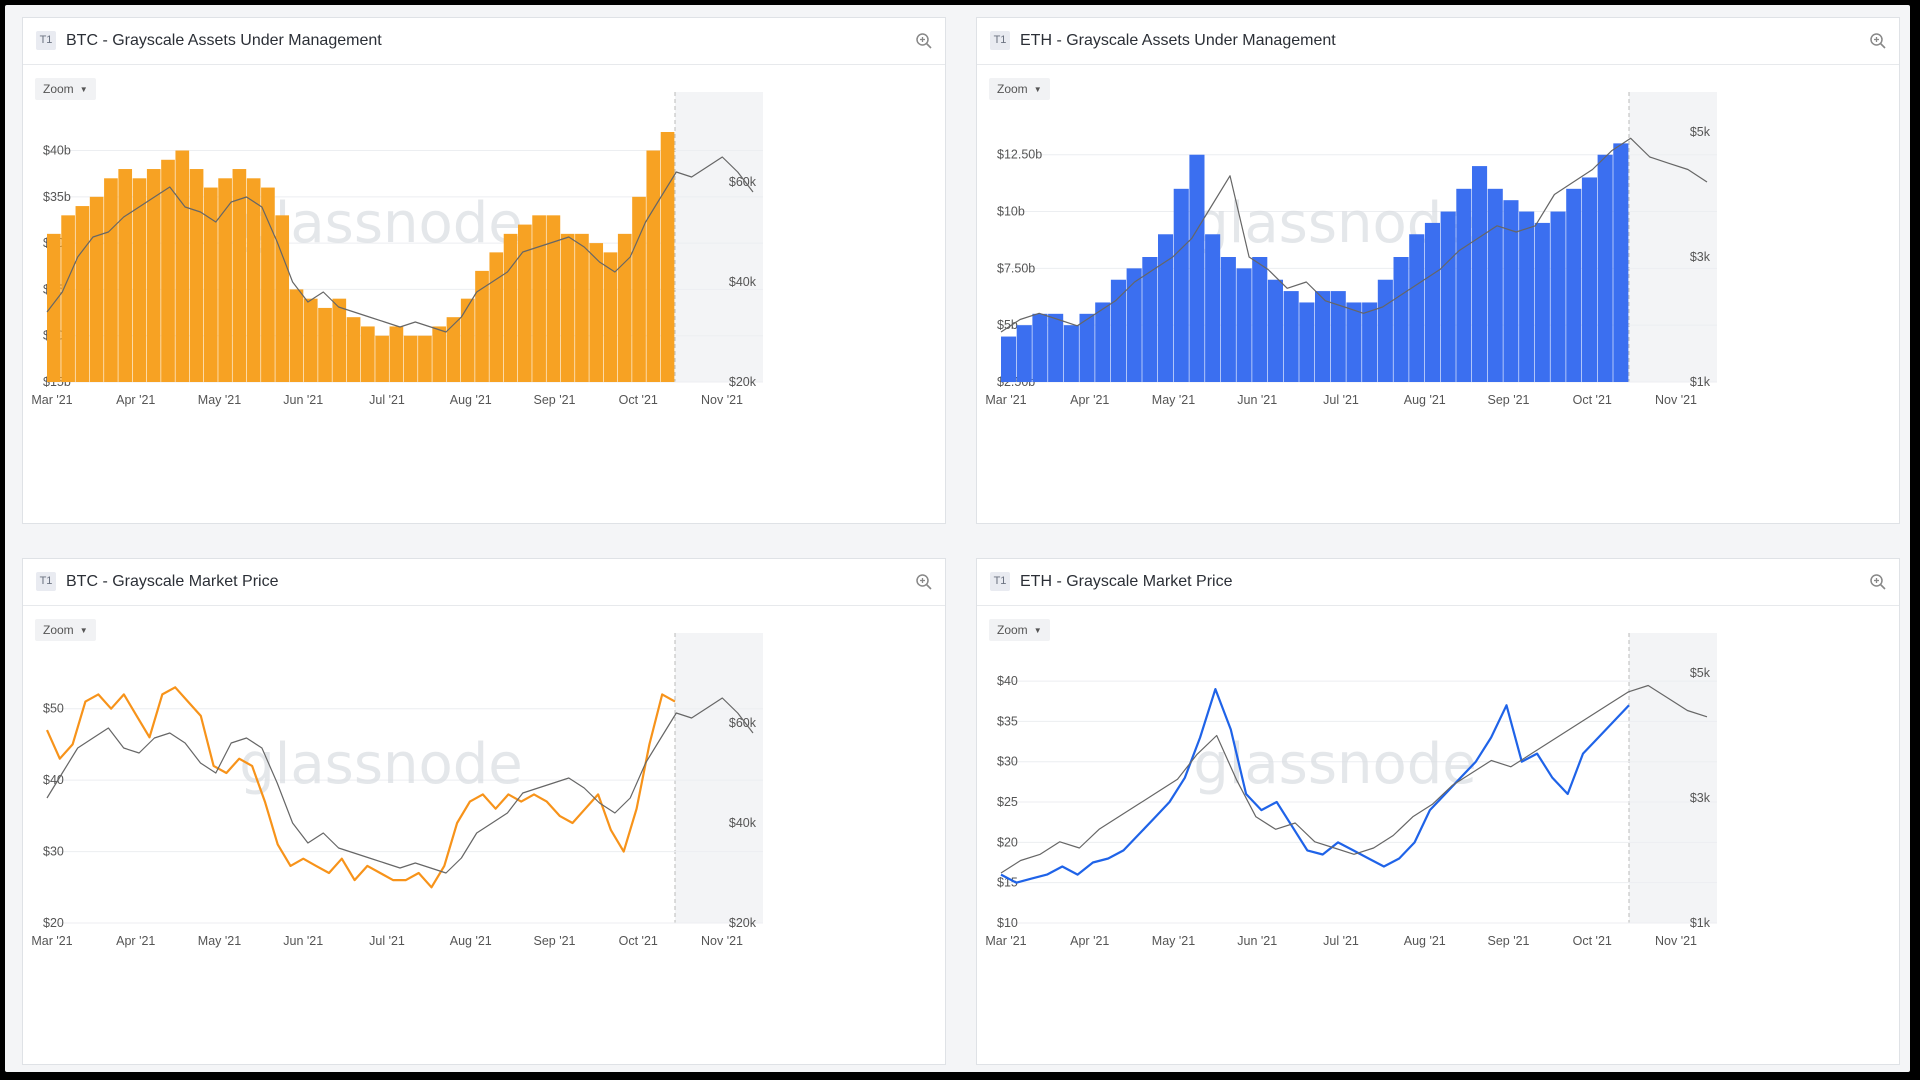 Image resolution: width=1920 pixels, height=1080 pixels. What do you see at coordinates (1019, 155) in the screenshot?
I see `y-tick-label: $12.50b` at bounding box center [1019, 155].